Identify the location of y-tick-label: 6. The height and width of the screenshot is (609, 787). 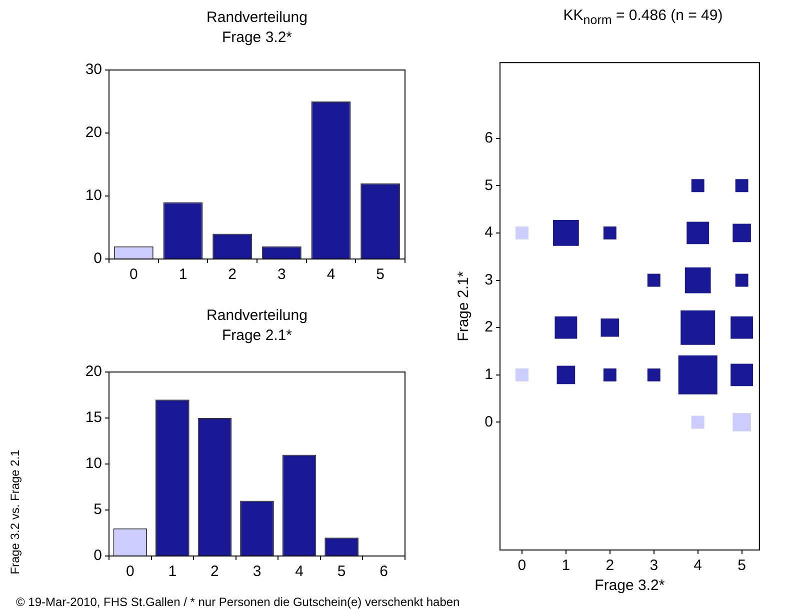
(488, 137).